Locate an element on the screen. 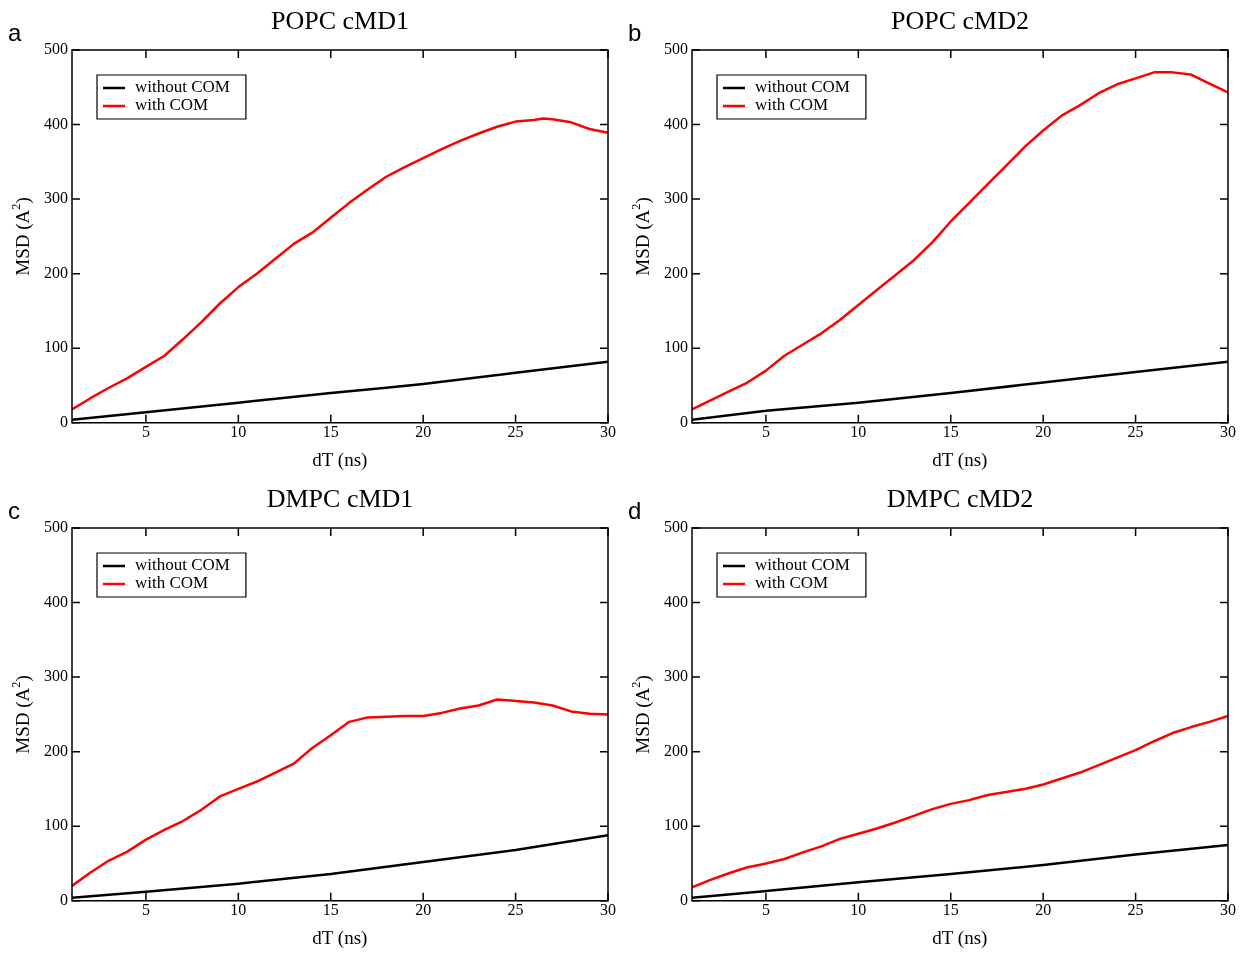 This screenshot has height=958, width=1243. chart-title: DMPC cMD1 is located at coordinates (340, 498).